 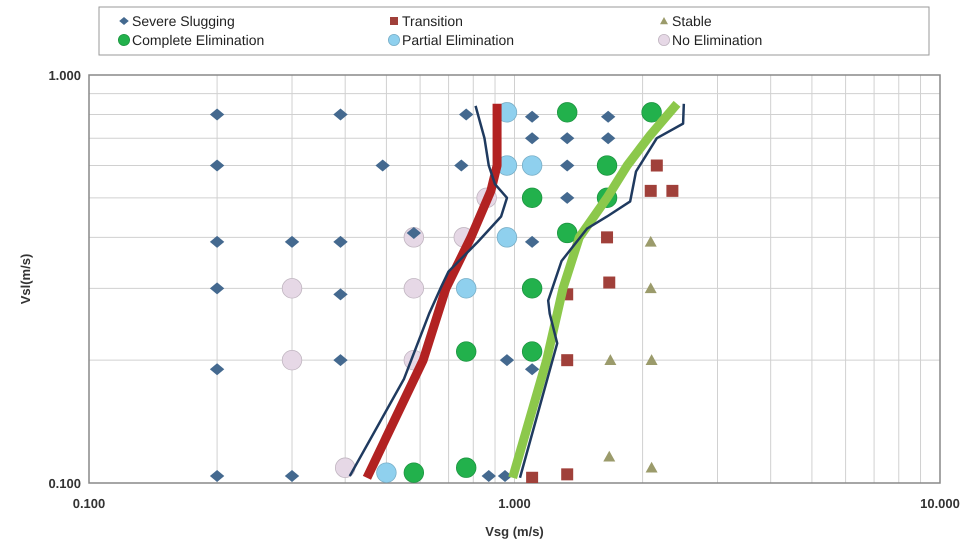 What do you see at coordinates (940, 503) in the screenshot?
I see `x-tick-label: 10.000` at bounding box center [940, 503].